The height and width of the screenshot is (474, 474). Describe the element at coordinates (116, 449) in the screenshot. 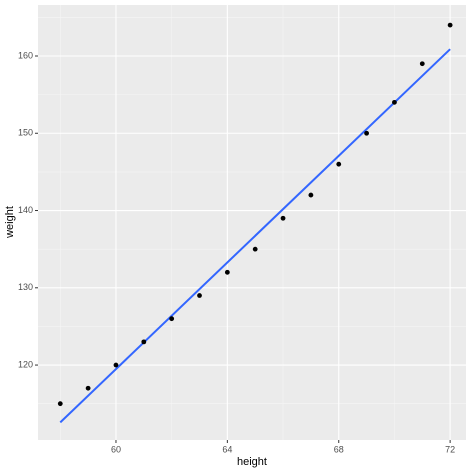

I see `x-tick-label: 60` at that location.